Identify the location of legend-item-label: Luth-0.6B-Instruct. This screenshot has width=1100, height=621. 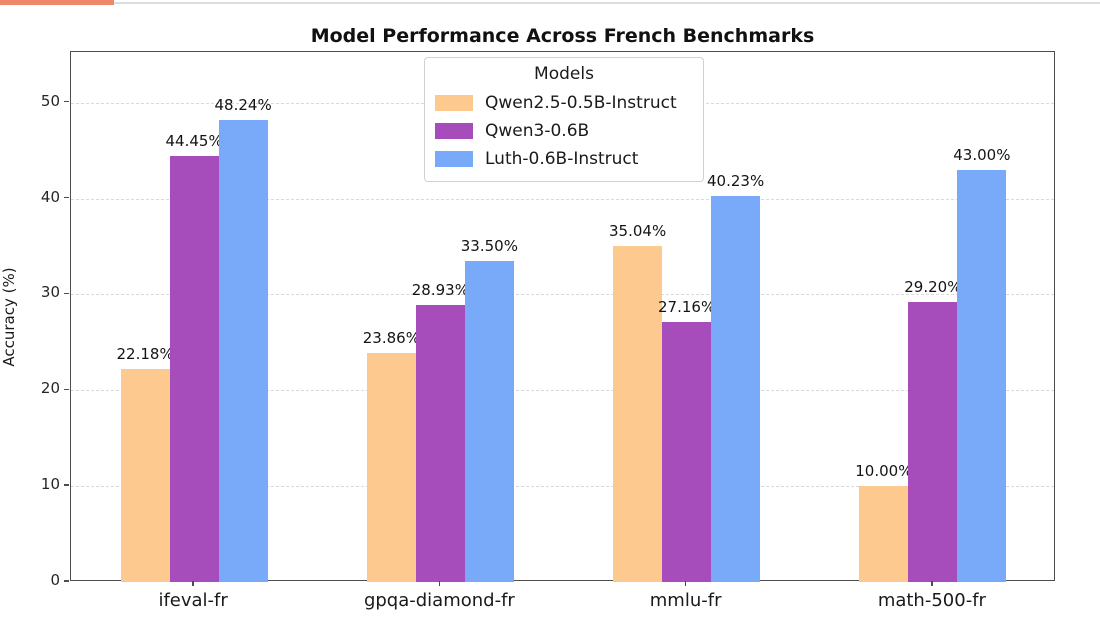
(562, 159).